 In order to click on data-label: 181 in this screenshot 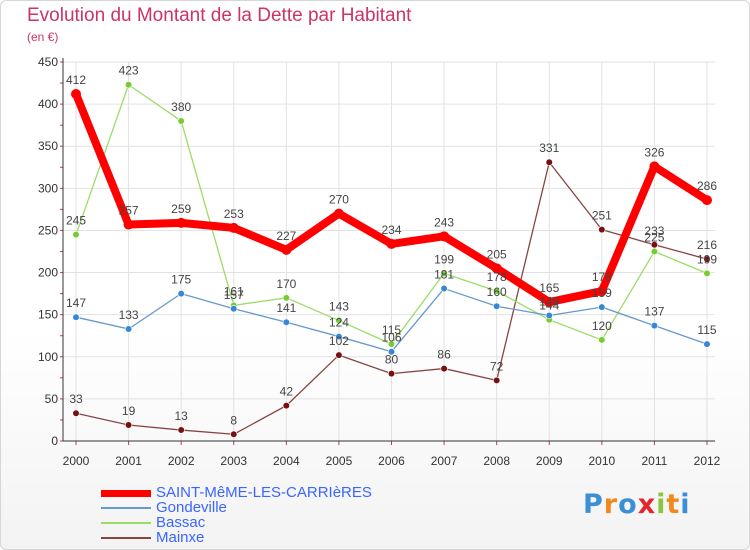, I will do `click(444, 275)`.